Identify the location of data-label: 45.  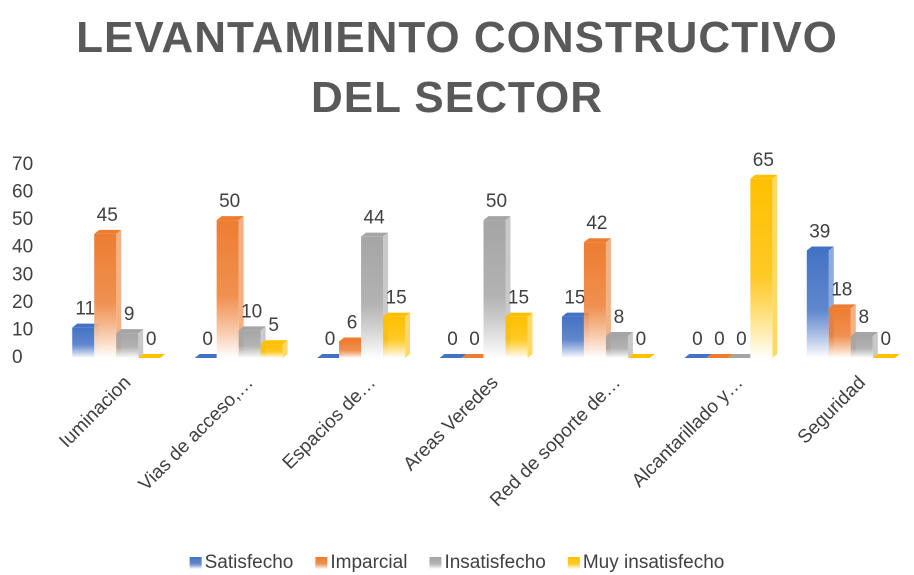
(107, 215).